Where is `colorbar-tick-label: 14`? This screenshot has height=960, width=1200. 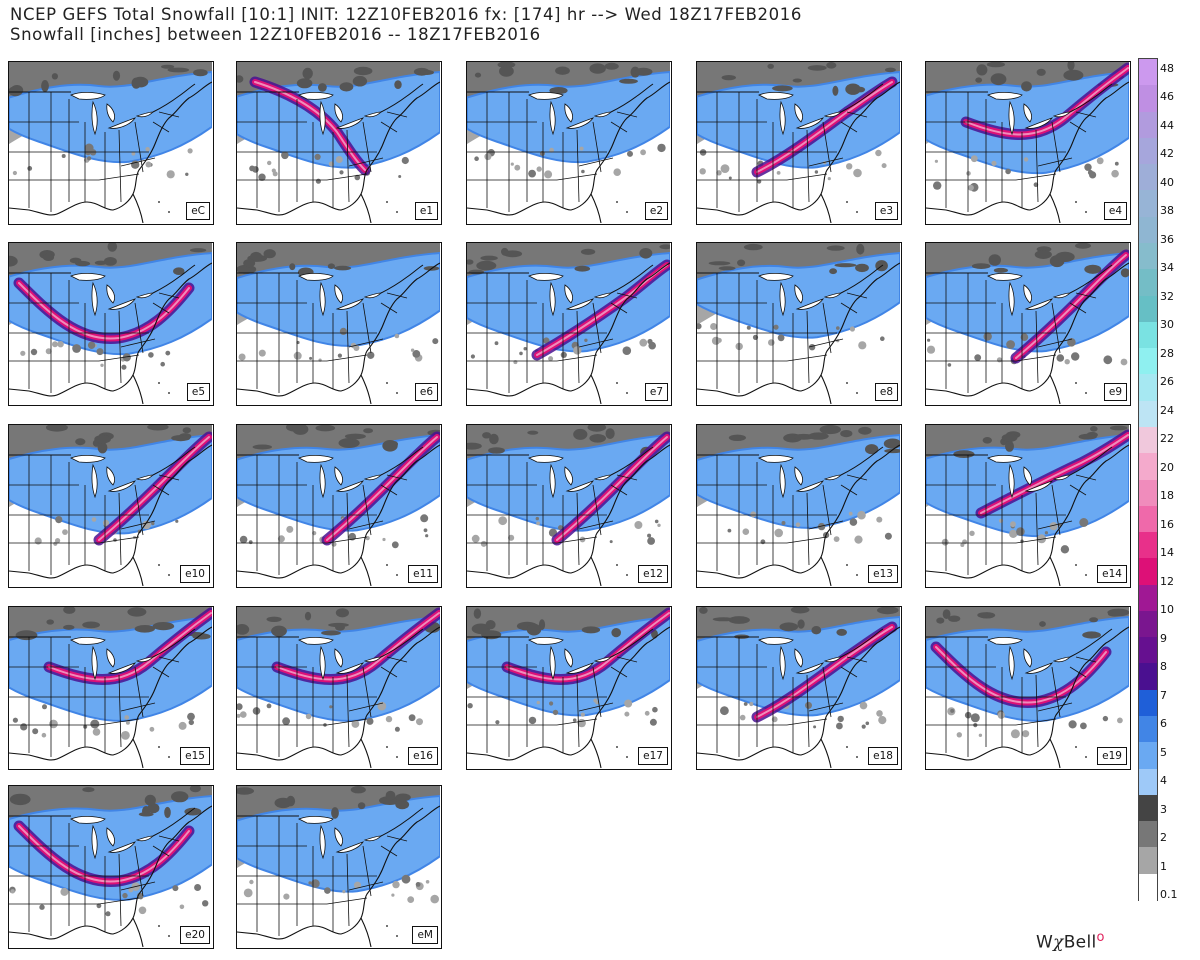
colorbar-tick-label: 14 is located at coordinates (1167, 553).